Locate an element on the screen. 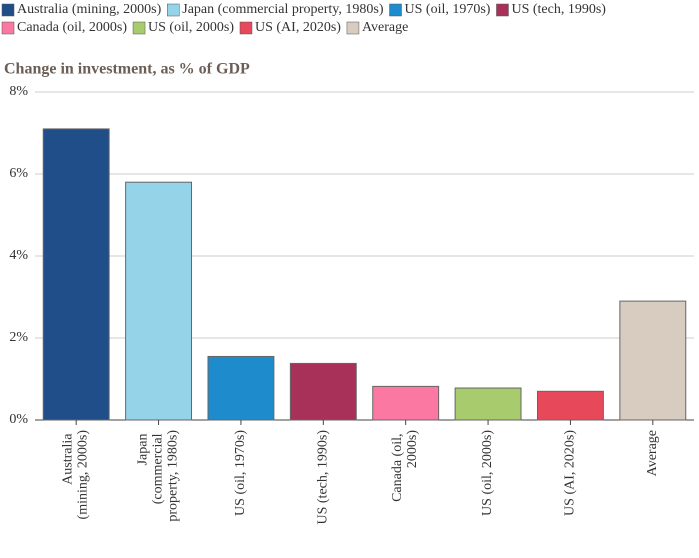 The width and height of the screenshot is (699, 558). y-tick-label: 2% is located at coordinates (18, 337).